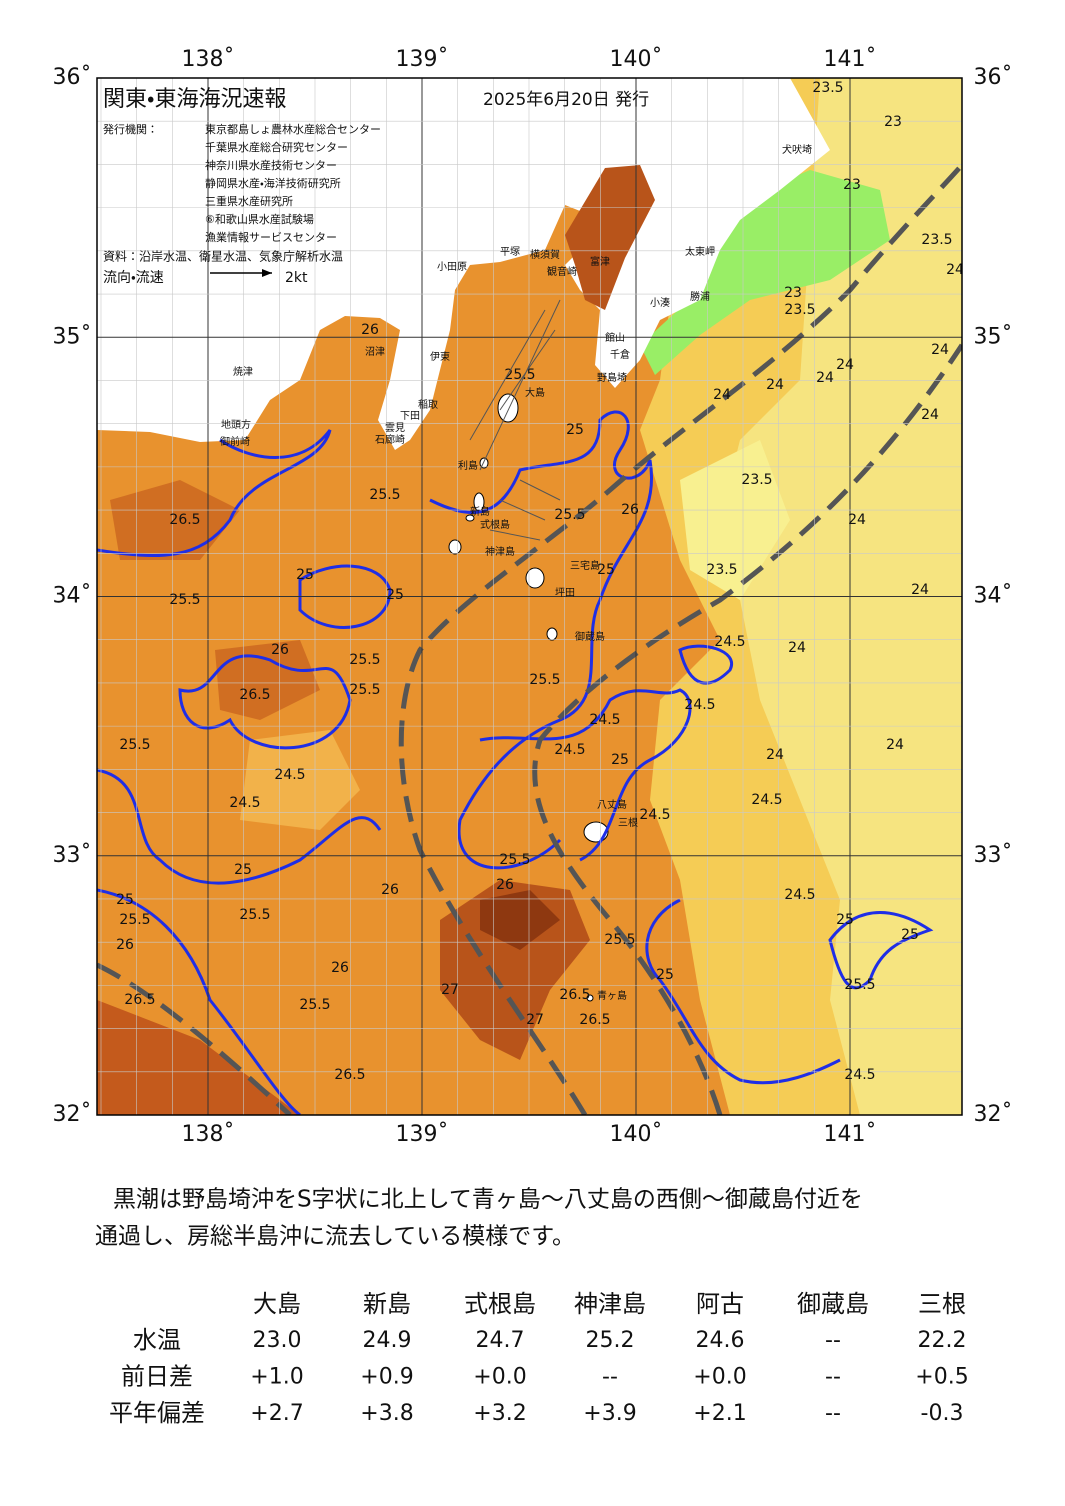 The height and width of the screenshot is (1506, 1065). Describe the element at coordinates (386, 1413) in the screenshot. I see `table-cell: +3.8` at that location.